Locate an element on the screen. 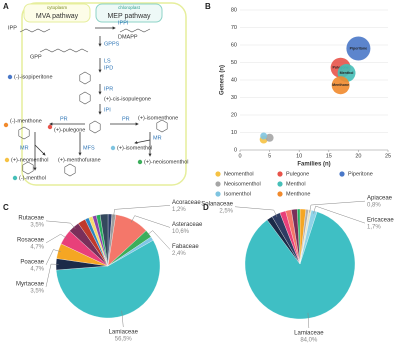 The width and height of the screenshot is (400, 354). bubble-label: Piperitone is located at coordinates (359, 48).